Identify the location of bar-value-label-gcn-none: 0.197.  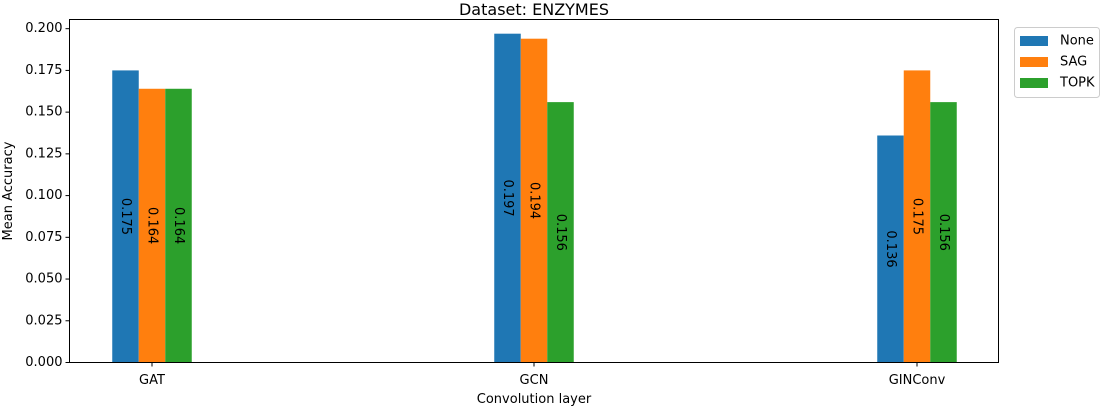
(507, 197).